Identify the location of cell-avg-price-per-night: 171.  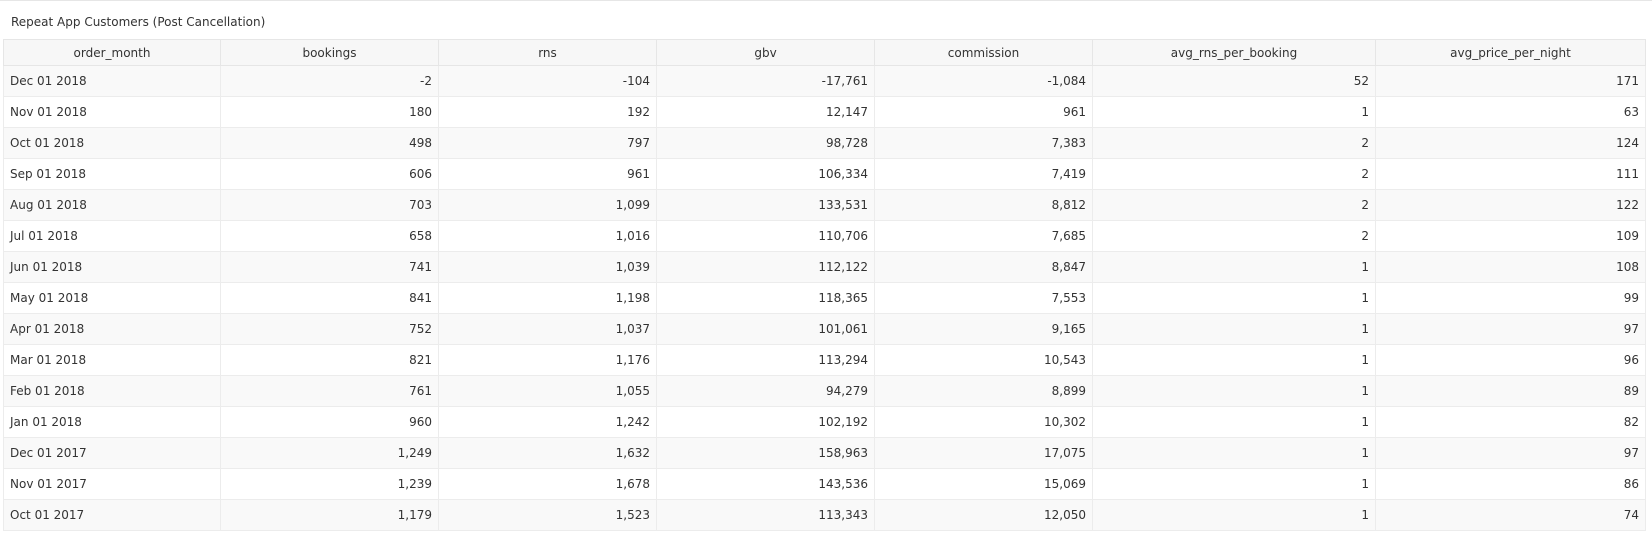
(1510, 81).